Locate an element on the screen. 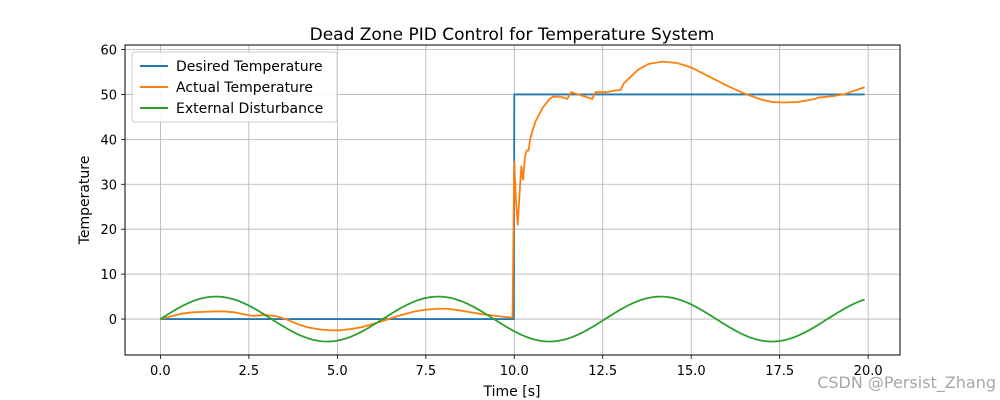 This screenshot has height=400, width=1000. x-tick-label: 20.0 is located at coordinates (868, 371).